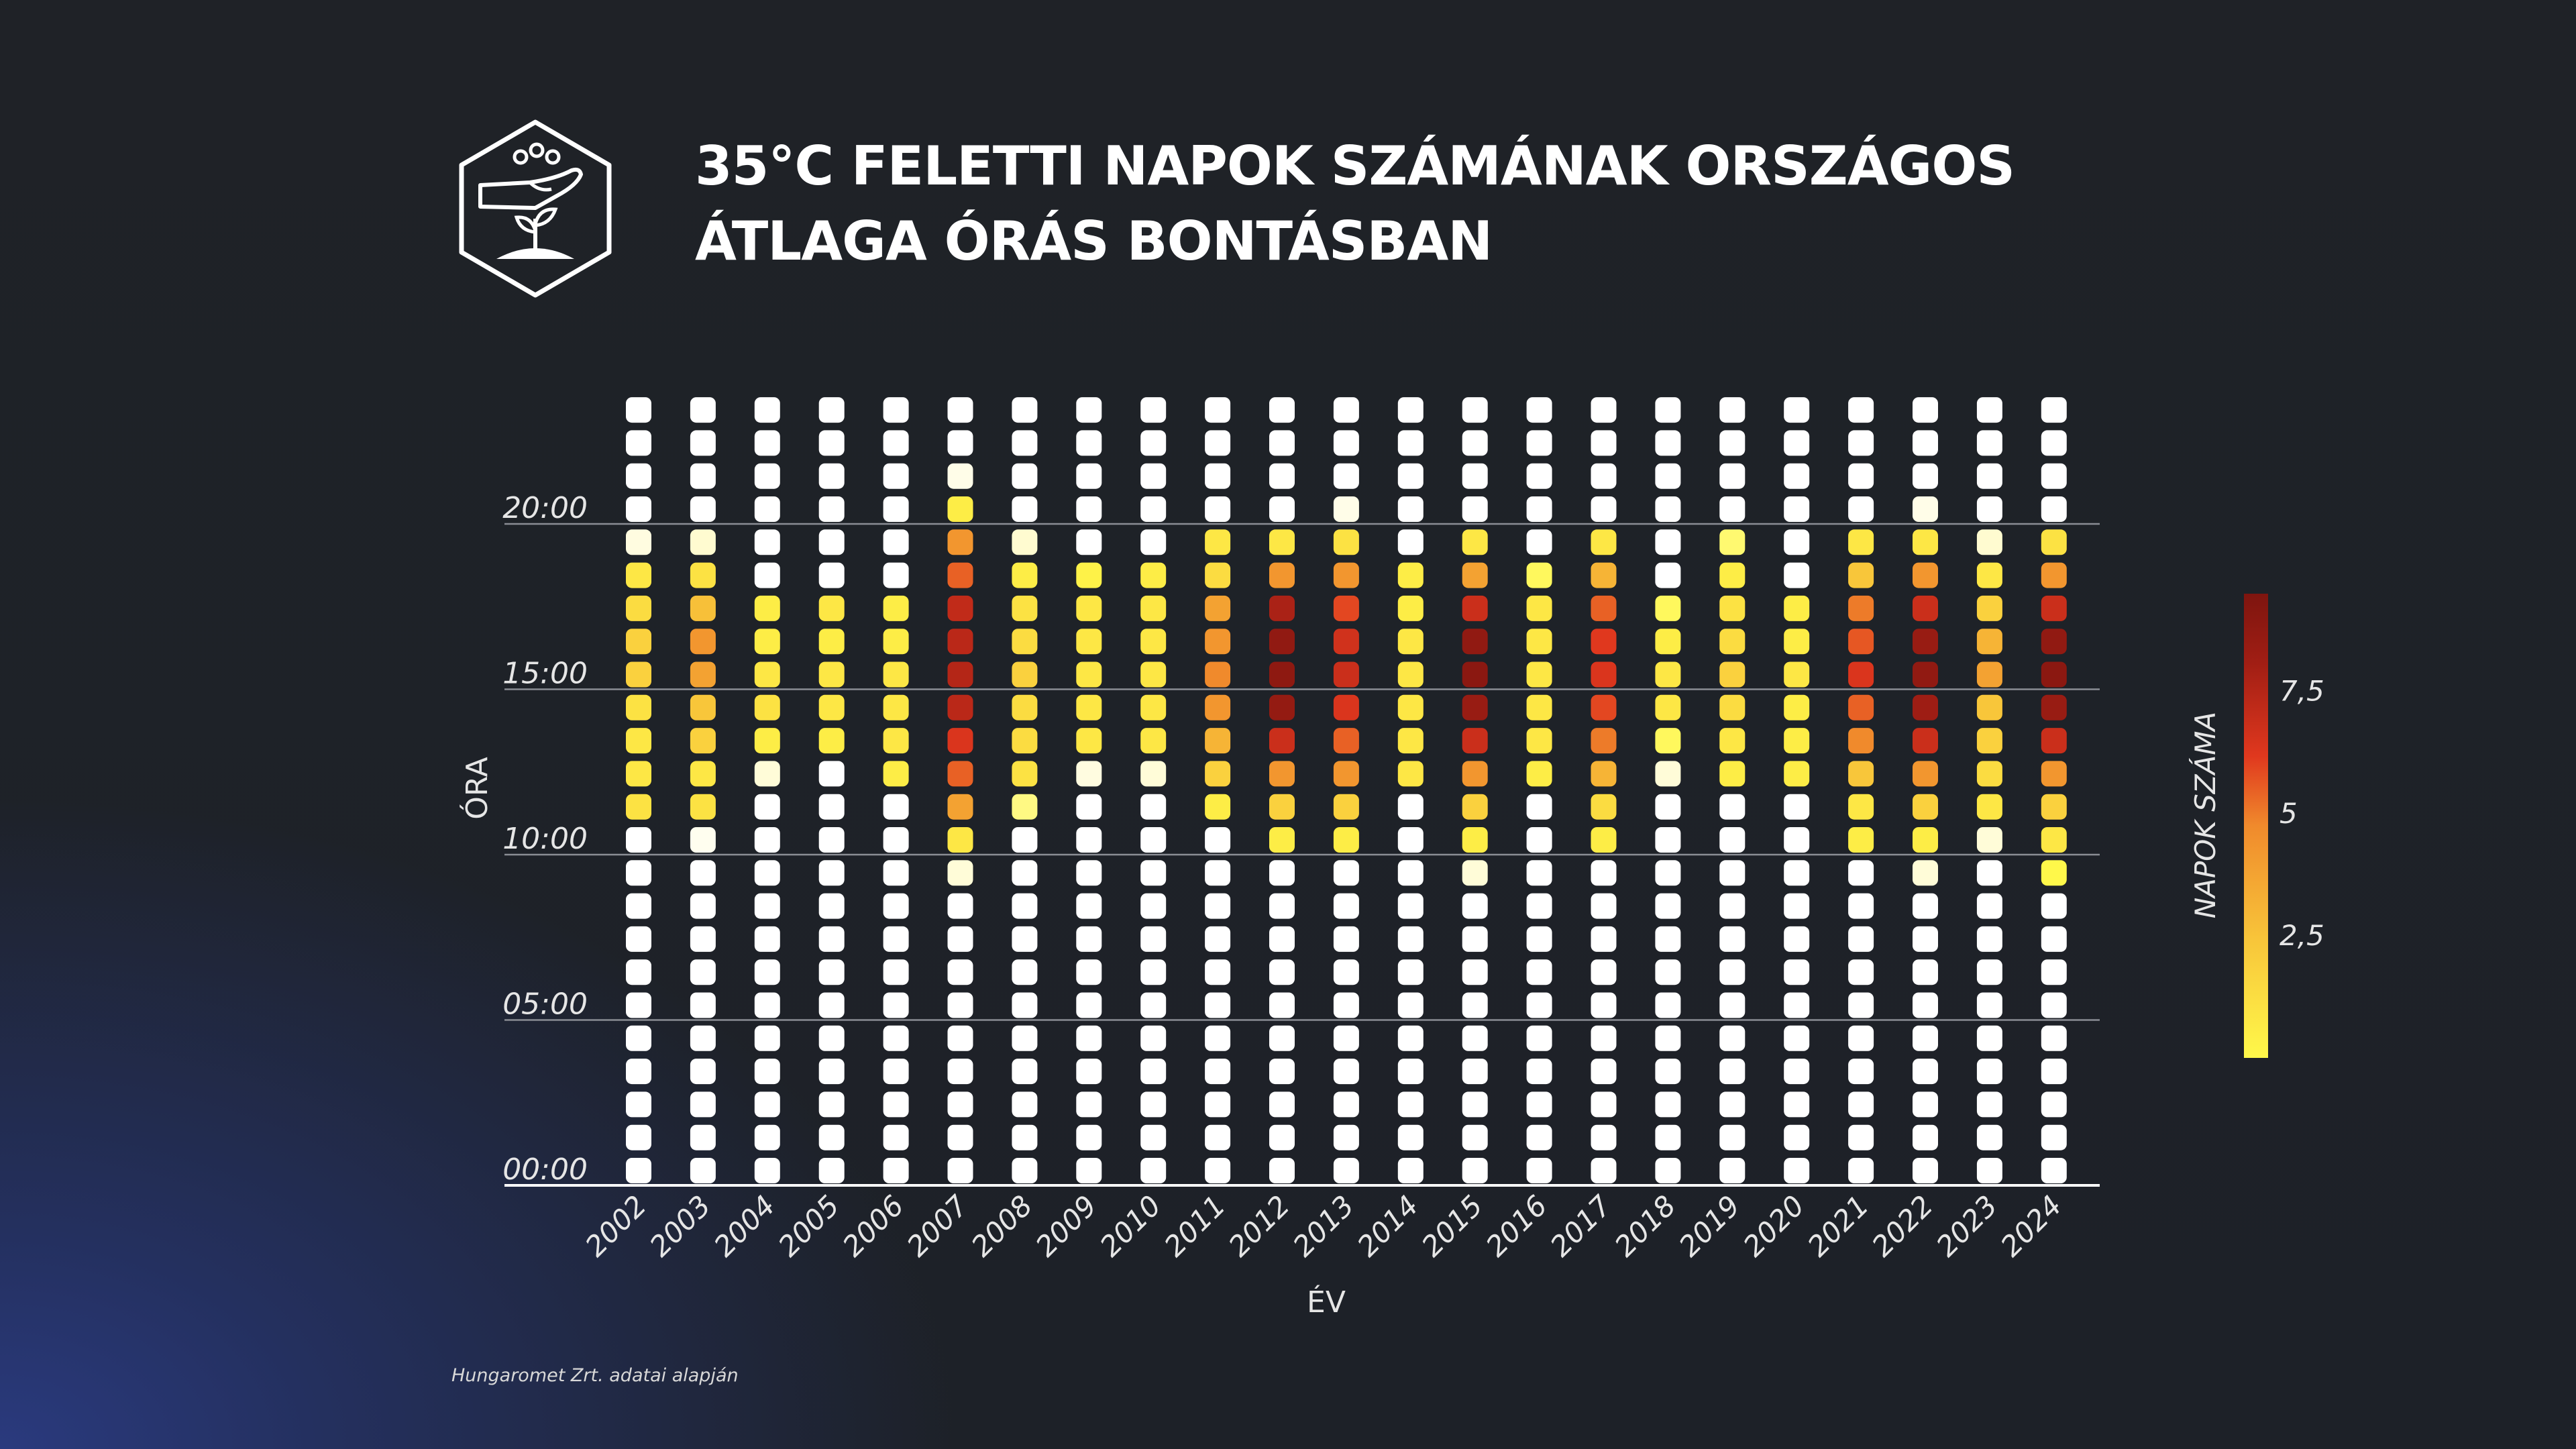  I want to click on cell-2014-h13, so click(1410, 741).